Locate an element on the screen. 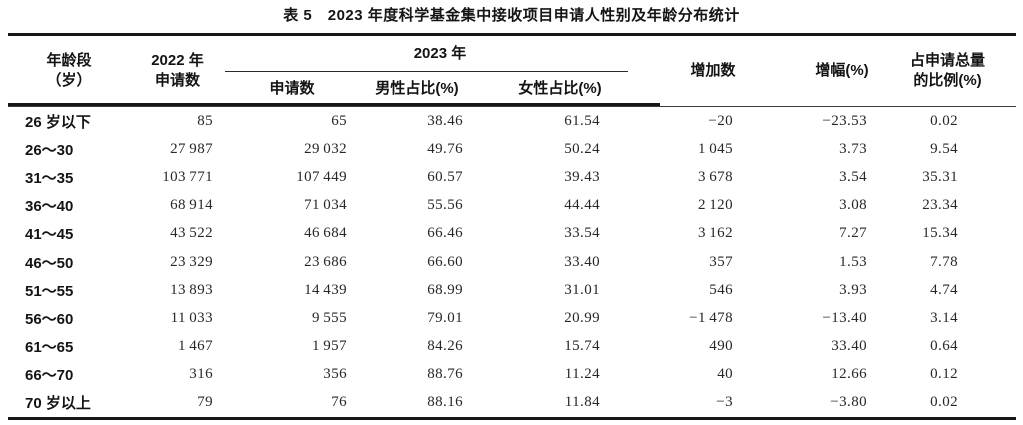 This screenshot has width=1023, height=425. cell-apps-2023: 14 439 is located at coordinates (325, 289).